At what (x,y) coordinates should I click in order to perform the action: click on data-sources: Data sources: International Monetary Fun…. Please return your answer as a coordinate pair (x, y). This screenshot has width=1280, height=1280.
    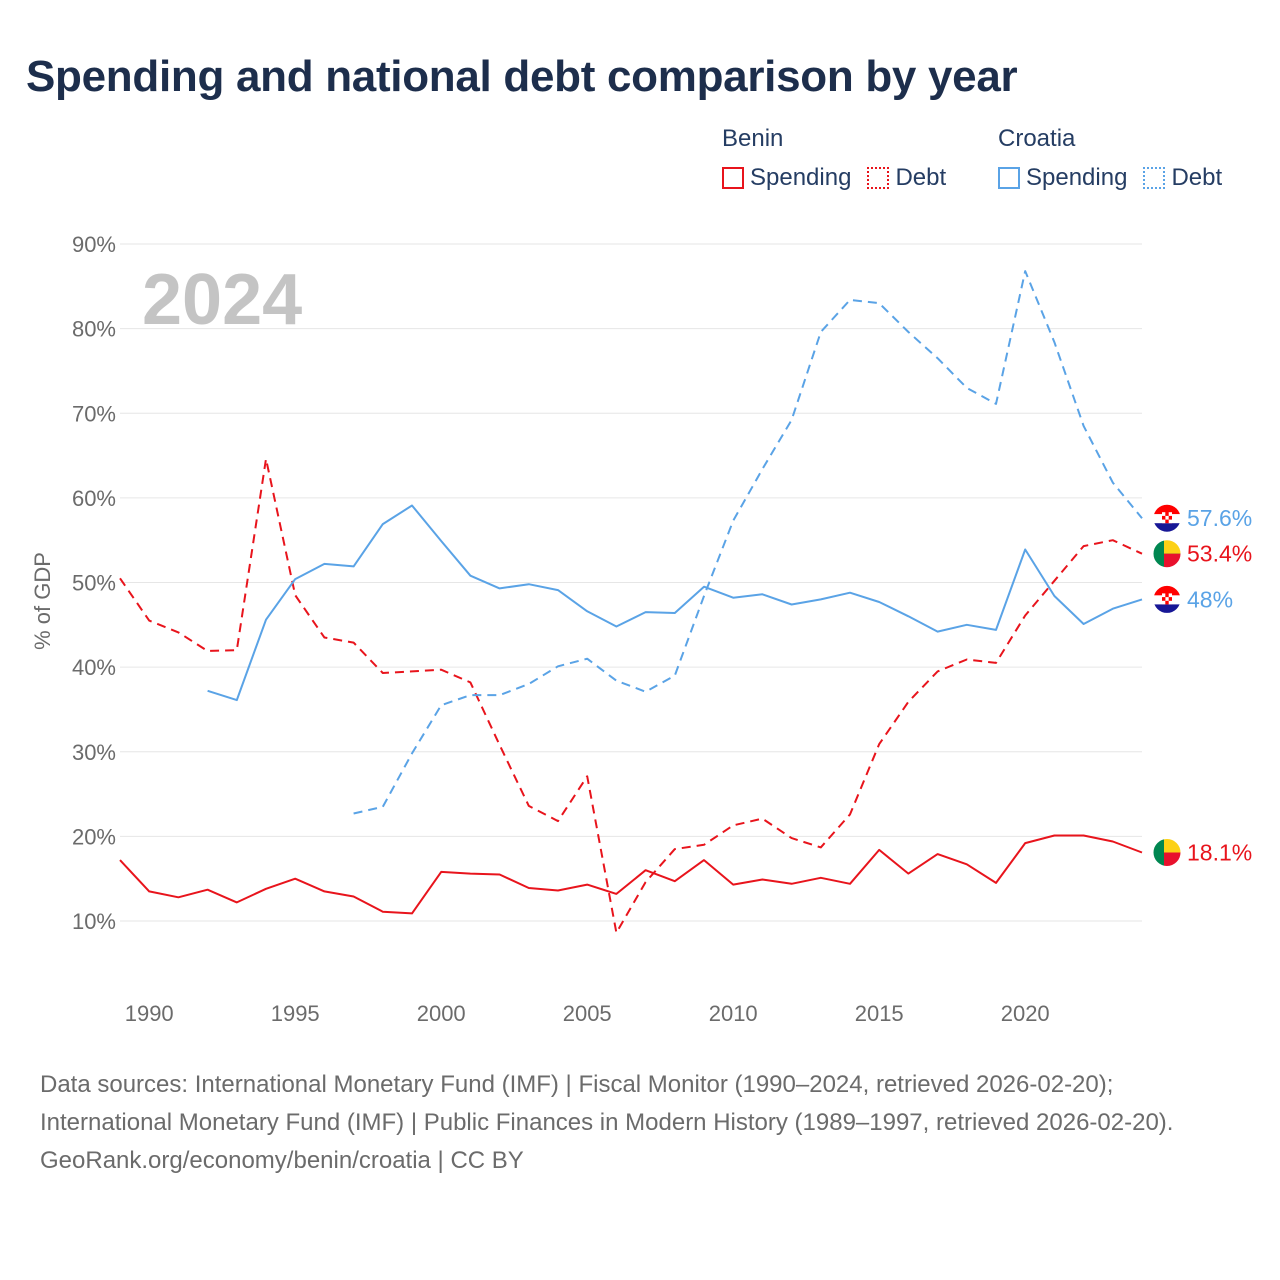
    Looking at the image, I should click on (607, 1103).